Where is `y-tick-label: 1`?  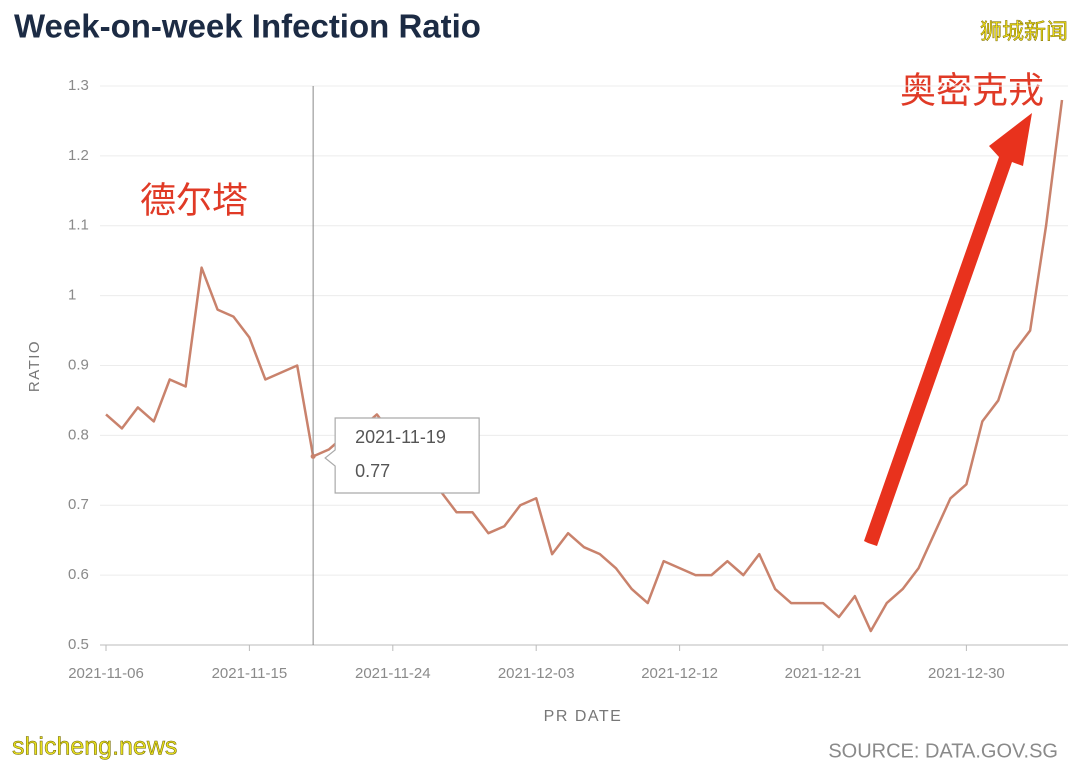
y-tick-label: 1 is located at coordinates (72, 295).